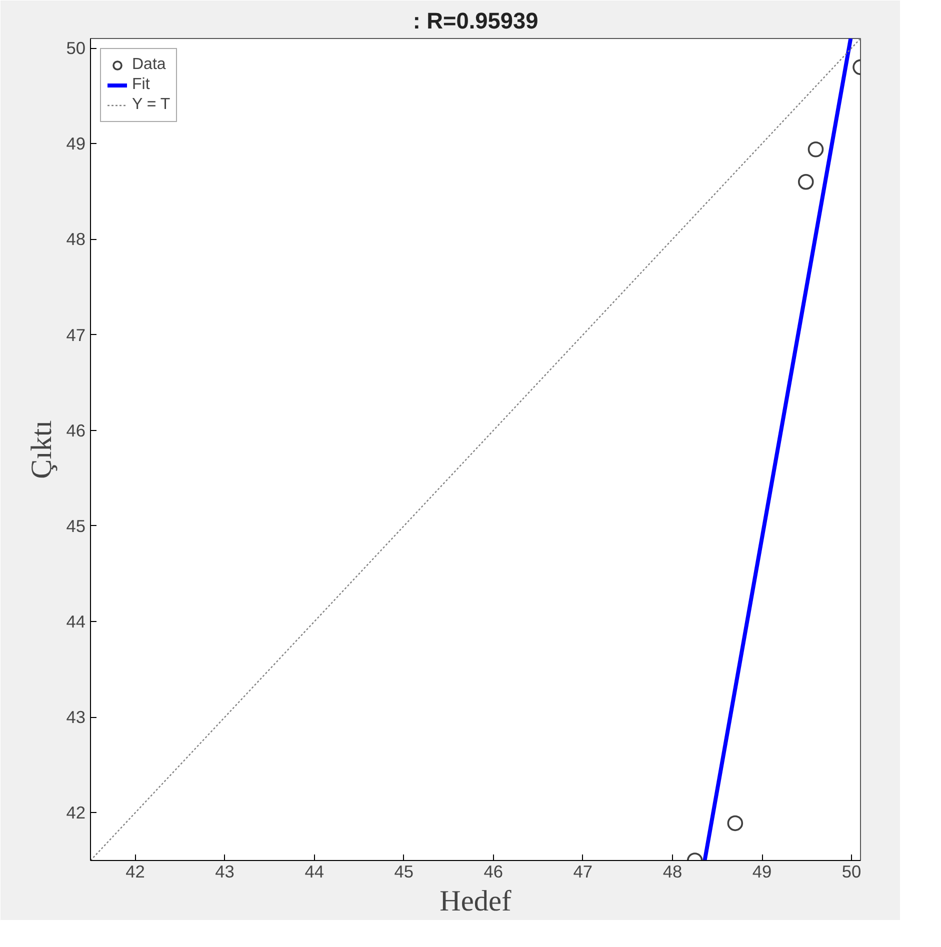 The height and width of the screenshot is (947, 941). I want to click on legend-label: Y = T, so click(151, 105).